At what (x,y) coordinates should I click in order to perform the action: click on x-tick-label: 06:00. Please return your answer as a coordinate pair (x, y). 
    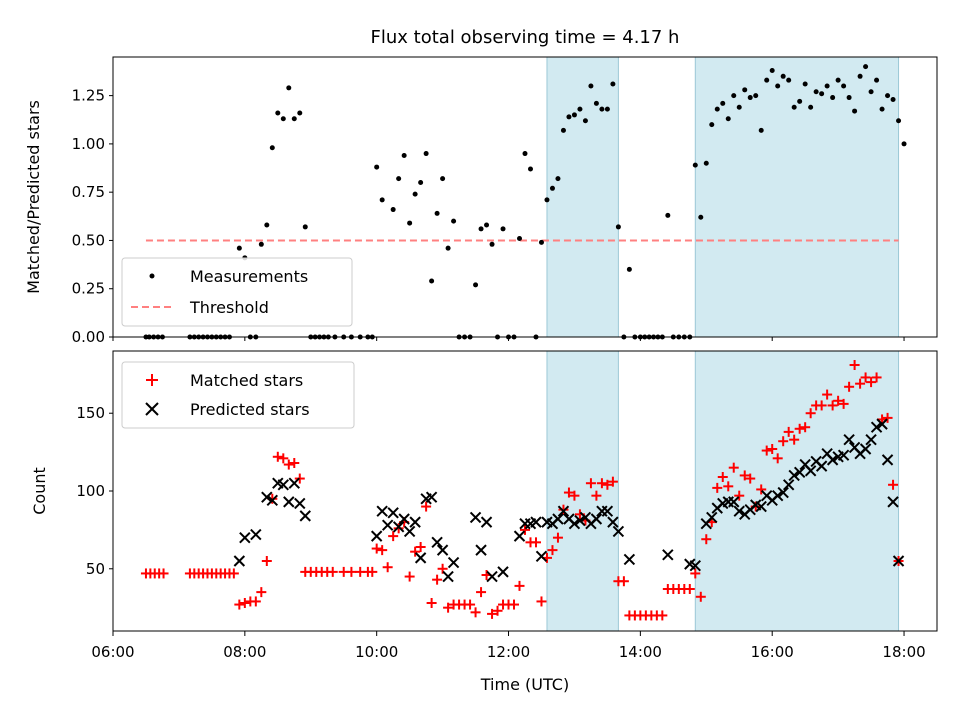
    Looking at the image, I should click on (112, 652).